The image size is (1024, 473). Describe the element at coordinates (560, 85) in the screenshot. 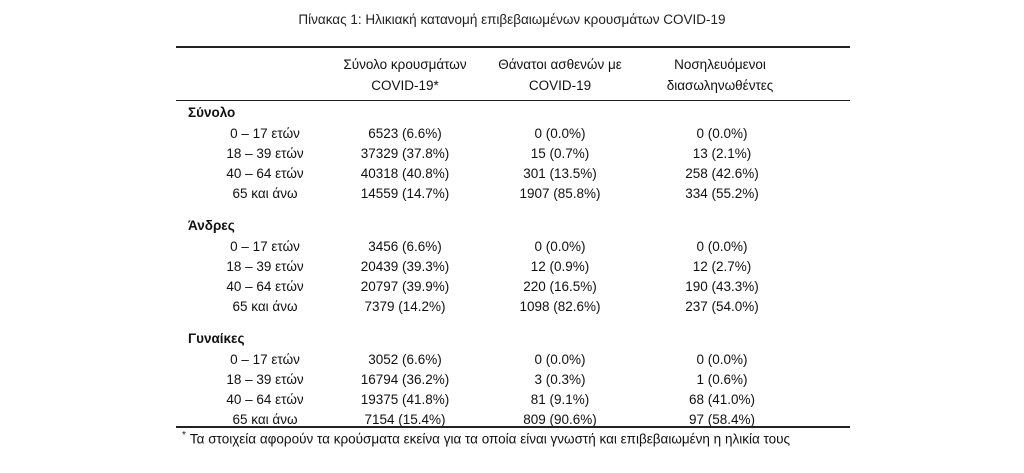

I see `header-line: COVID-19` at that location.